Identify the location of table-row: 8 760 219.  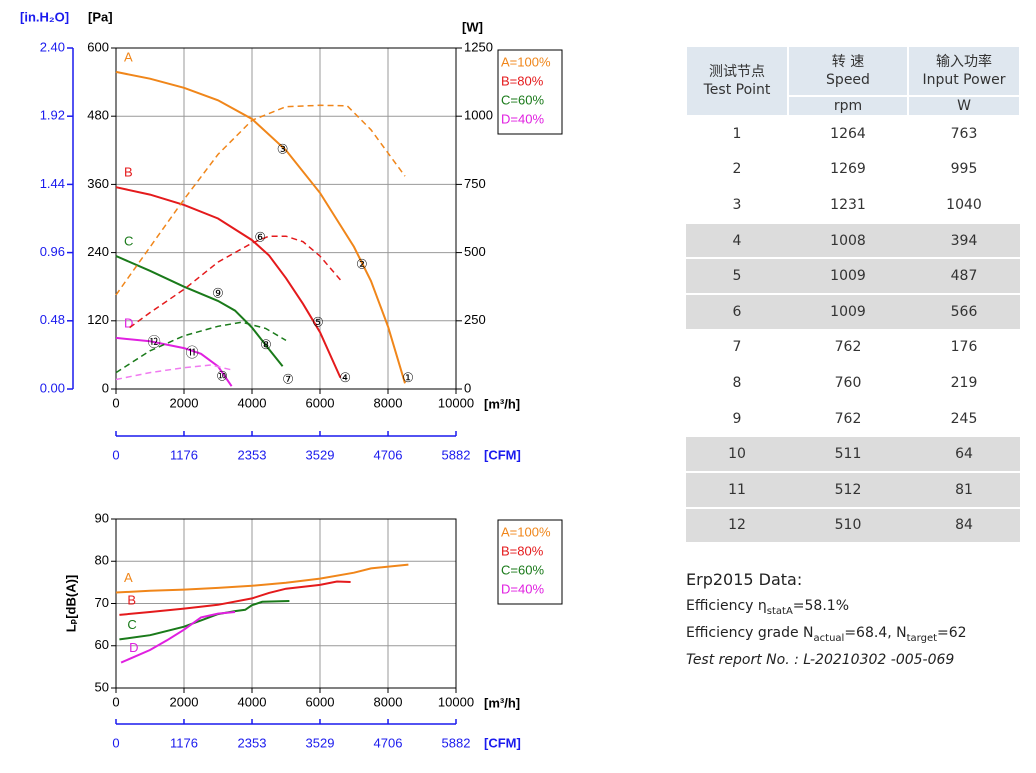
(853, 383).